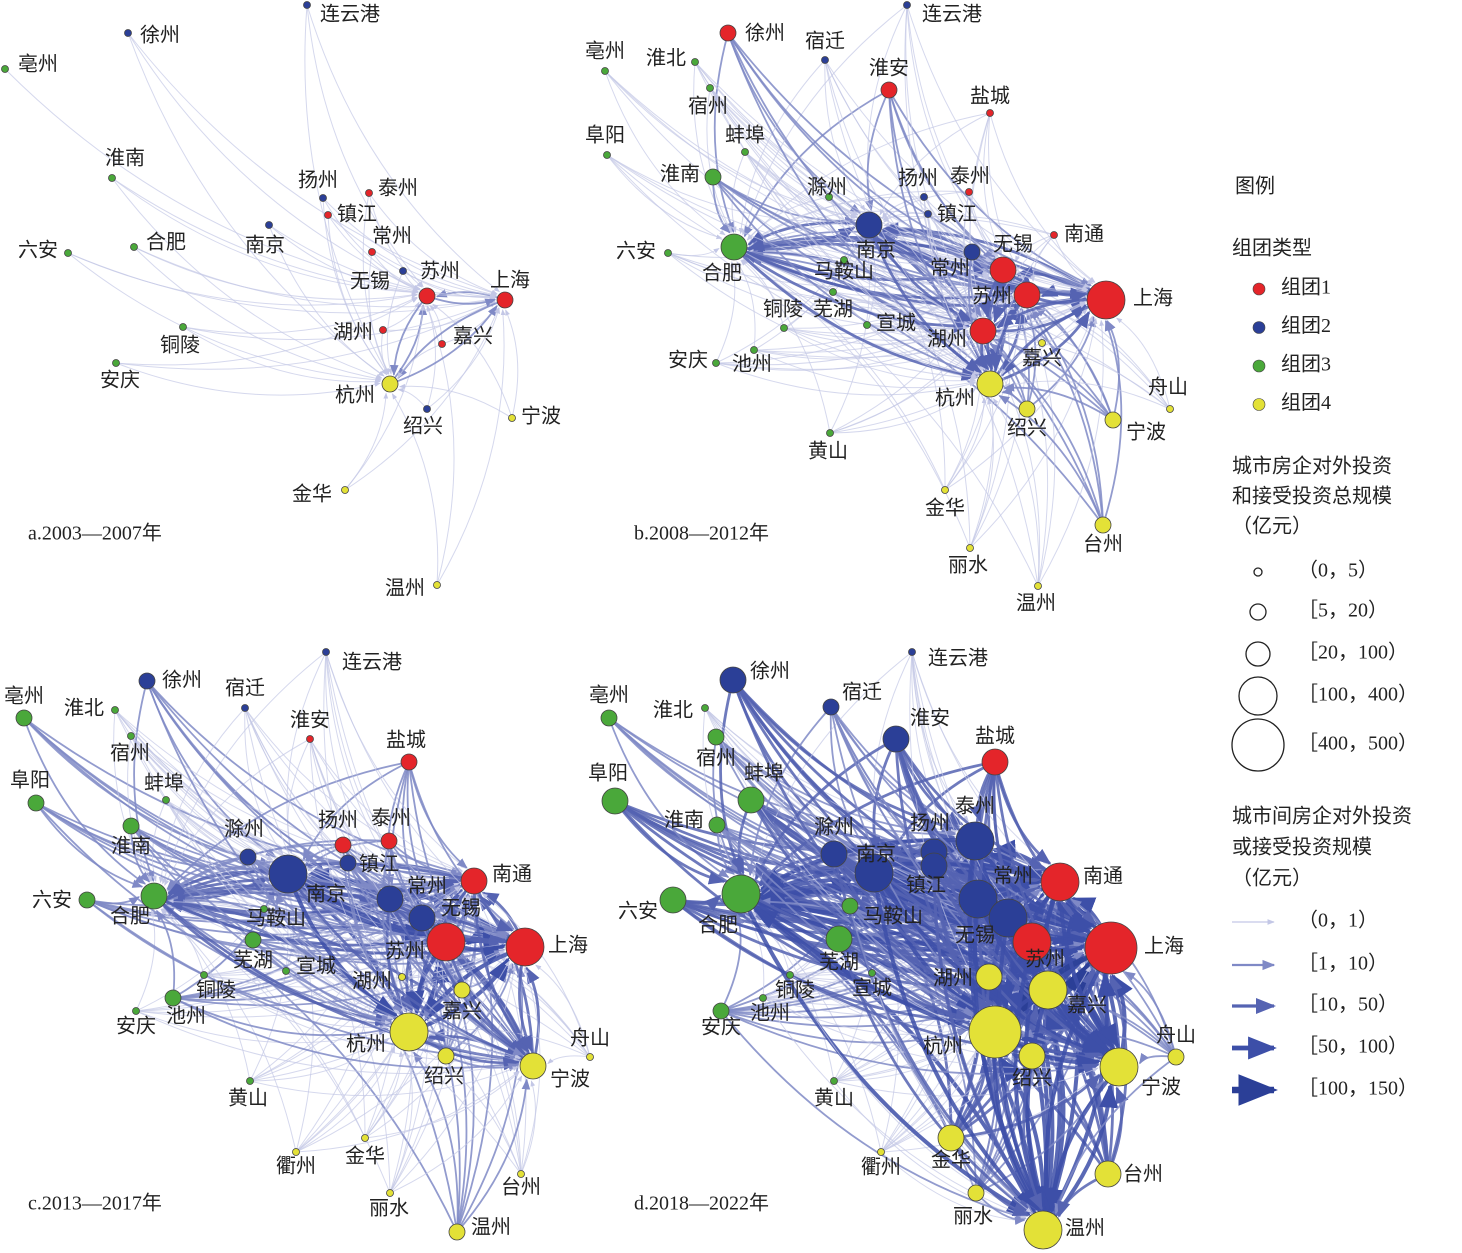  I want to click on legend-size-label: ［100，400）, so click(1358, 694).